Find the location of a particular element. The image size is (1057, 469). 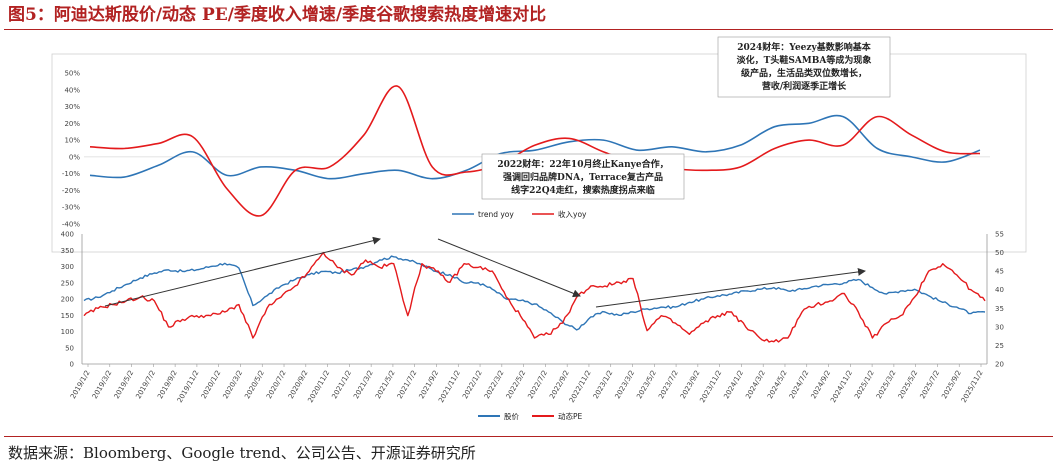

title-rule is located at coordinates (528, 29).